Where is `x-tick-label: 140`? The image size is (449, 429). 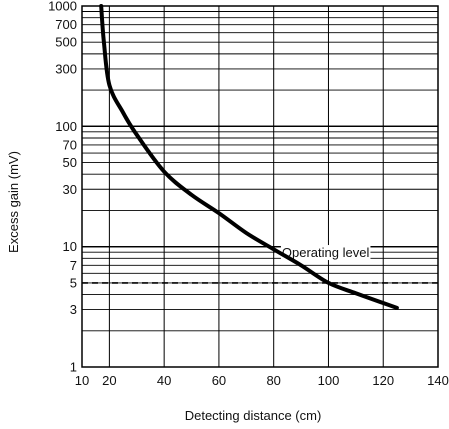
x-tick-label: 140 is located at coordinates (438, 380).